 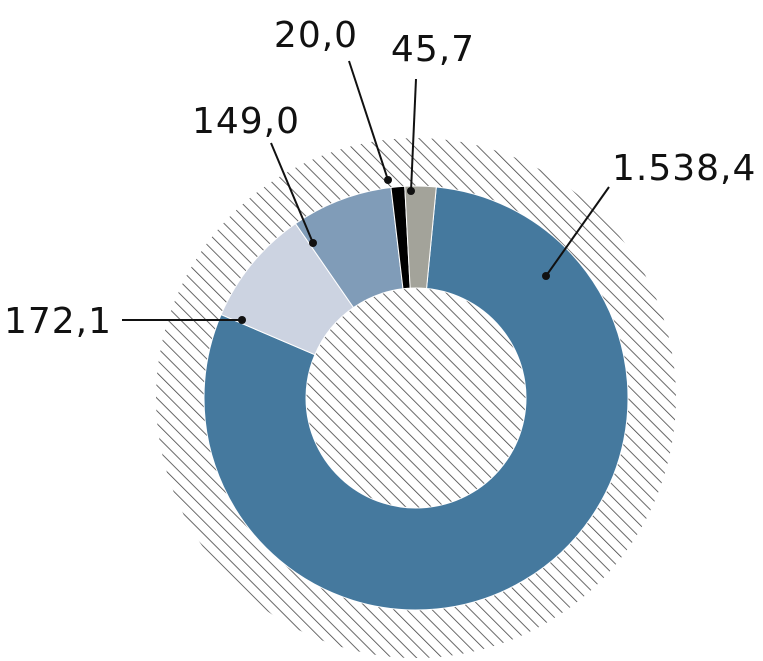 What do you see at coordinates (684, 168) in the screenshot?
I see `data-label-0: 1.538,4` at bounding box center [684, 168].